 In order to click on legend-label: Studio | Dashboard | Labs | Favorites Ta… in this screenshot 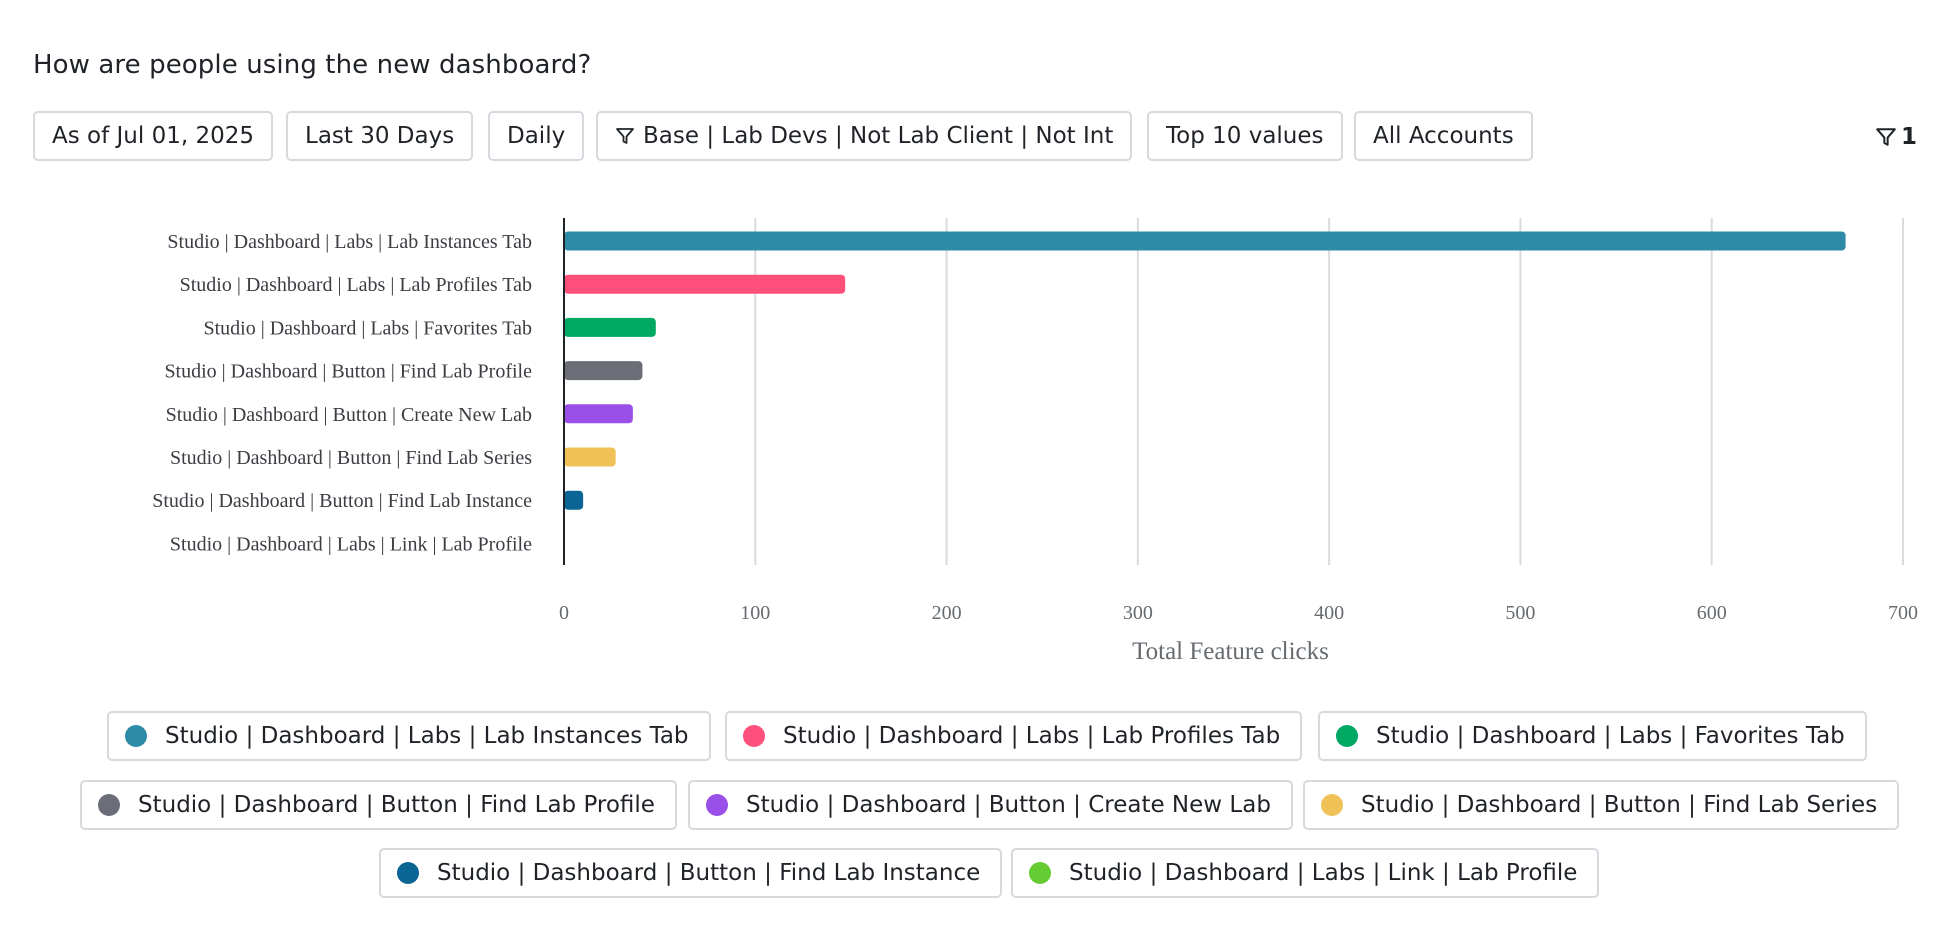, I will do `click(1610, 736)`.